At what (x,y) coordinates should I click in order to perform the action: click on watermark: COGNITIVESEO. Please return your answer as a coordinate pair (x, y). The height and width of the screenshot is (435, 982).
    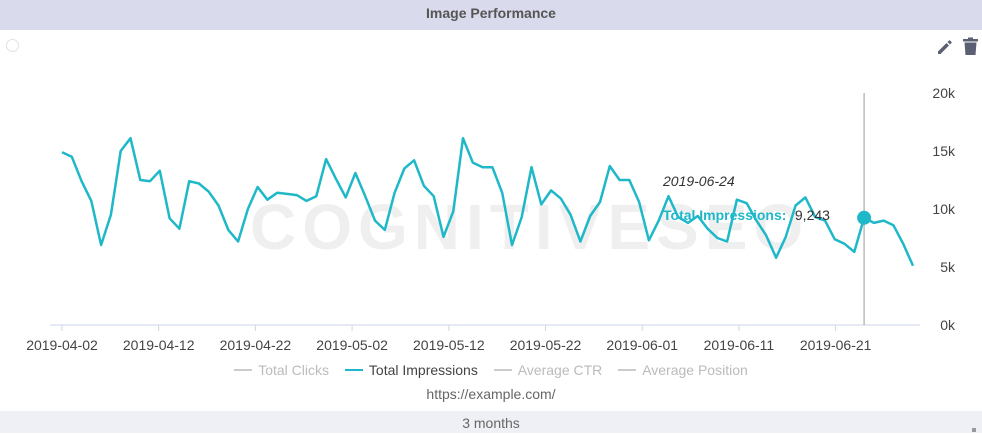
    Looking at the image, I should click on (530, 227).